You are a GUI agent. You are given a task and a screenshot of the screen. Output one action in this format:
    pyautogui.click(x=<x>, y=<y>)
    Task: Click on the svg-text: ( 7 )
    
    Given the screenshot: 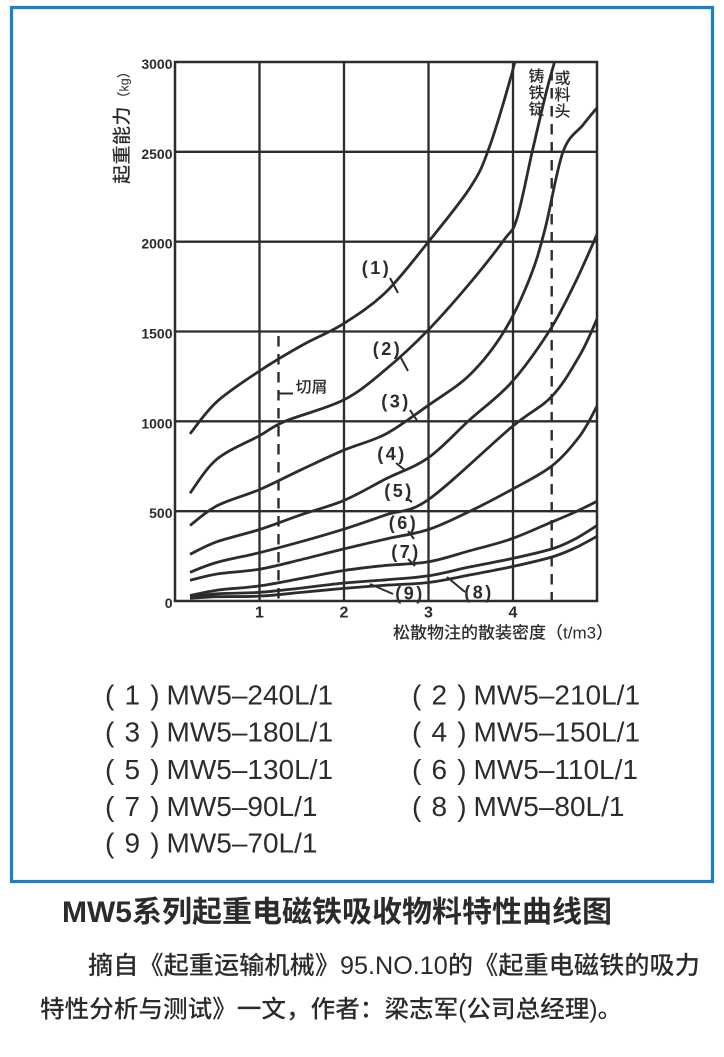 What is the action you would take?
    pyautogui.click(x=133, y=806)
    